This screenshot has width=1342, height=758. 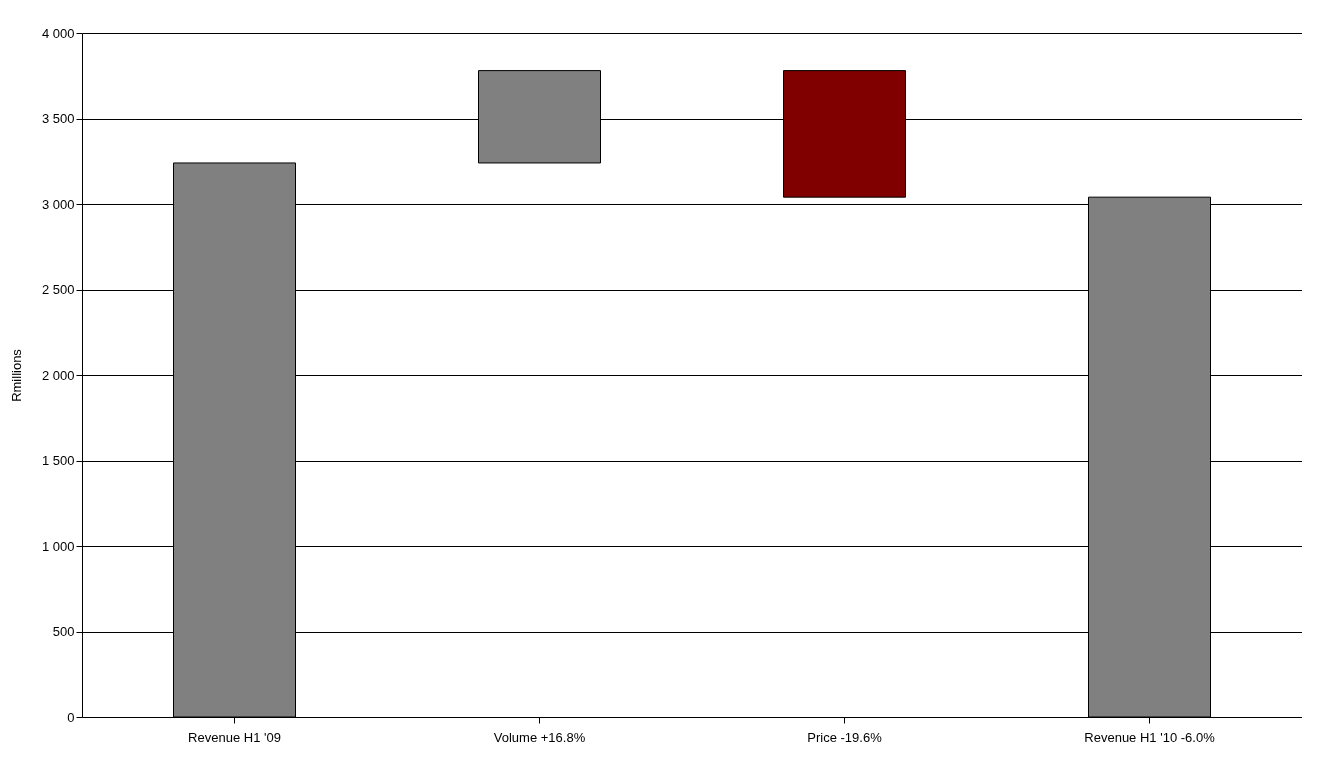 What do you see at coordinates (58, 546) in the screenshot?
I see `y-tick-label: 1 000` at bounding box center [58, 546].